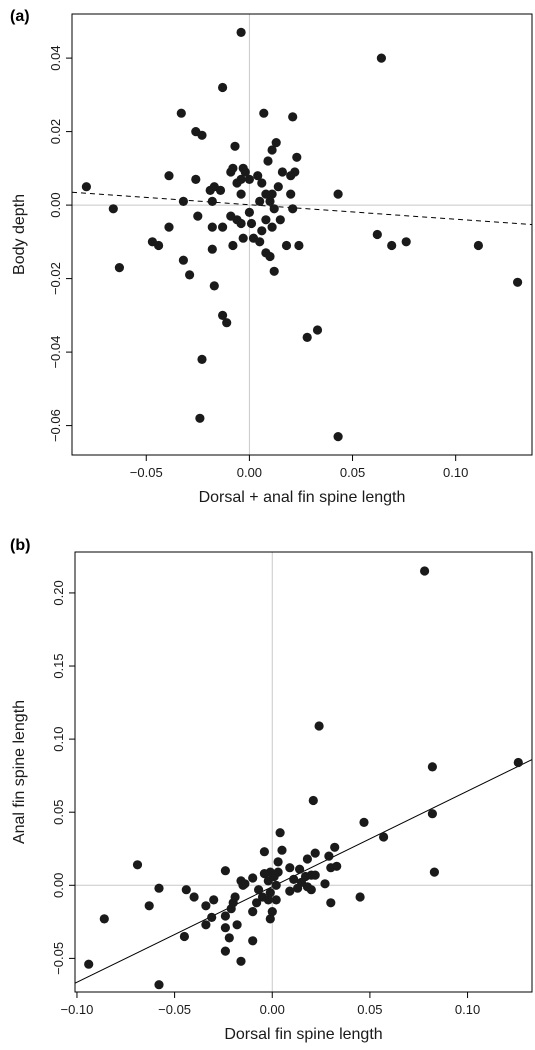  I want to click on panel-label: (b), so click(20, 545).